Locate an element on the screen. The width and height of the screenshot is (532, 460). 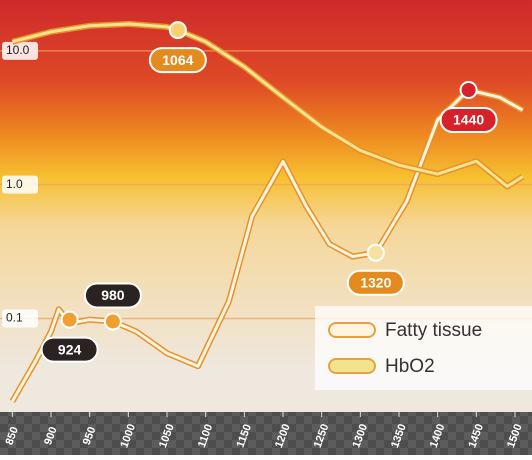
y-tick-label: 0.1 is located at coordinates (14, 318).